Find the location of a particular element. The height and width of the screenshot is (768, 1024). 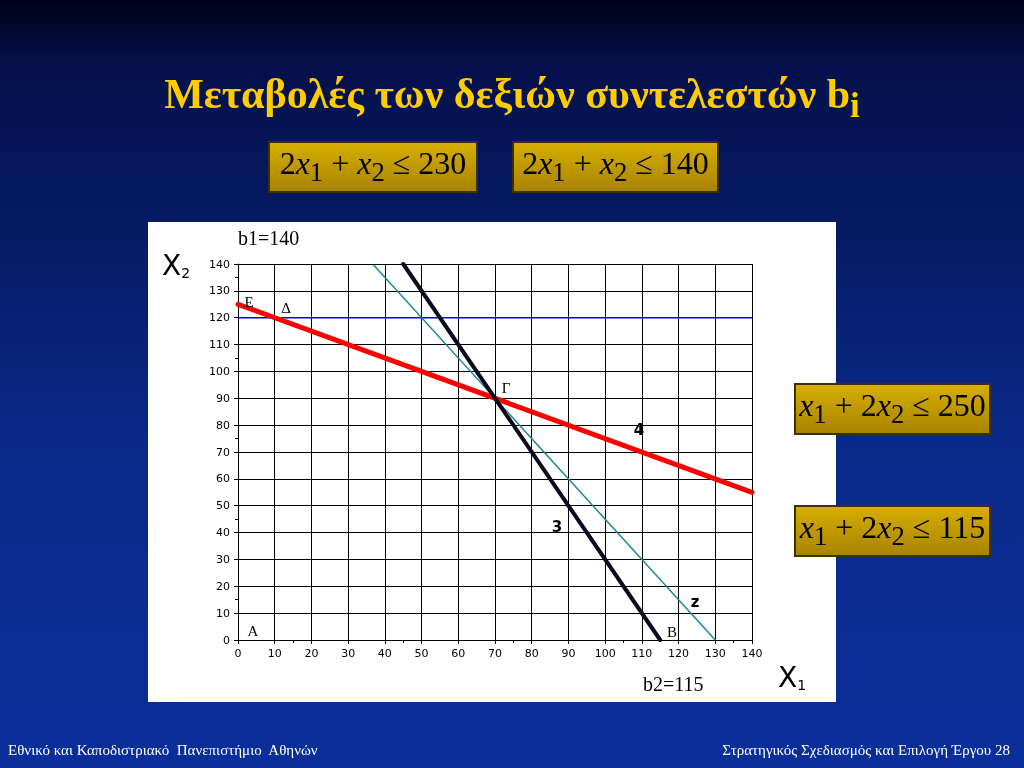

text: 2x$_{1}$ + x$_{2}$ ≤ 230 is located at coordinates (373, 167).